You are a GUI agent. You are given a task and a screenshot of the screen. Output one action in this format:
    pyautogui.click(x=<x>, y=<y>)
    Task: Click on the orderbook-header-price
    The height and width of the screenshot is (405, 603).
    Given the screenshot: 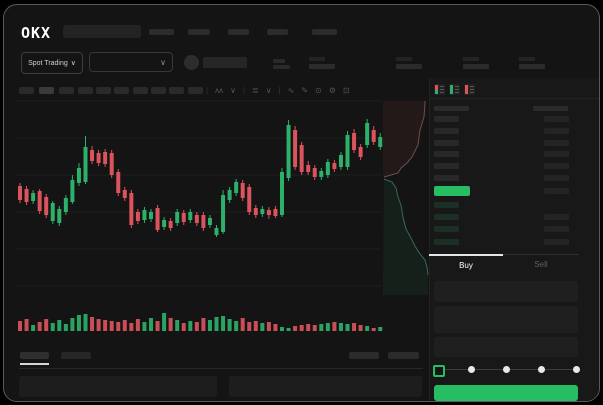 What is the action you would take?
    pyautogui.click(x=451, y=108)
    